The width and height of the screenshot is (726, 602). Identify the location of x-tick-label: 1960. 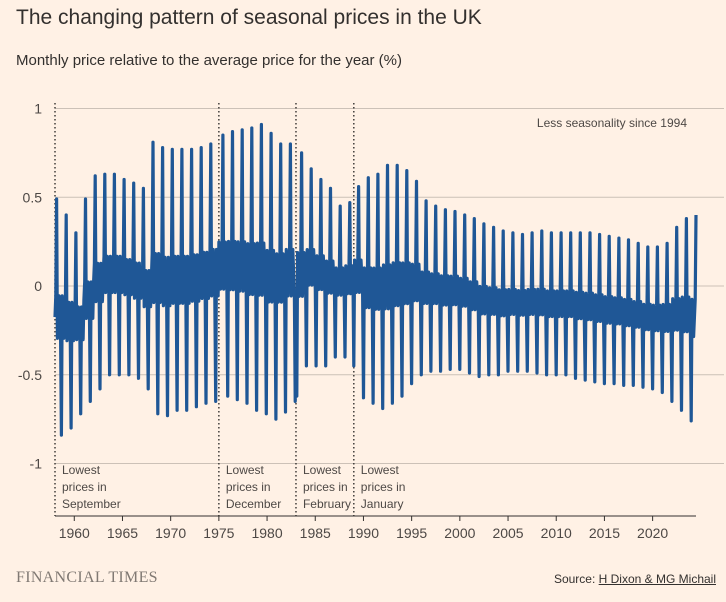
(74, 533).